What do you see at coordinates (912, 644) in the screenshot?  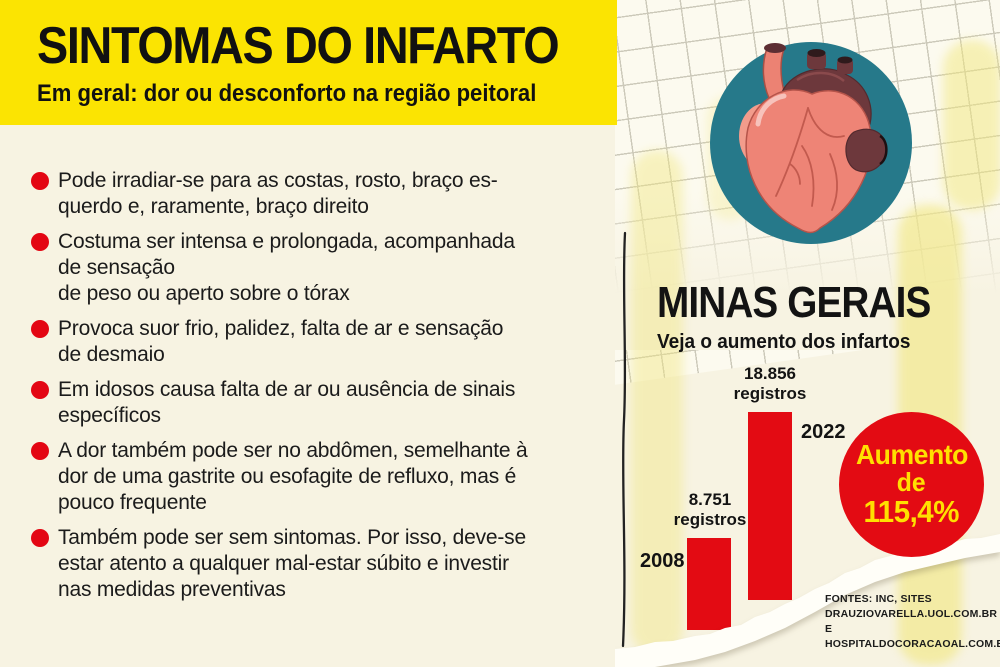 I see `source-line: HOSPITALDOCORACAOAL.COM.BR` at bounding box center [912, 644].